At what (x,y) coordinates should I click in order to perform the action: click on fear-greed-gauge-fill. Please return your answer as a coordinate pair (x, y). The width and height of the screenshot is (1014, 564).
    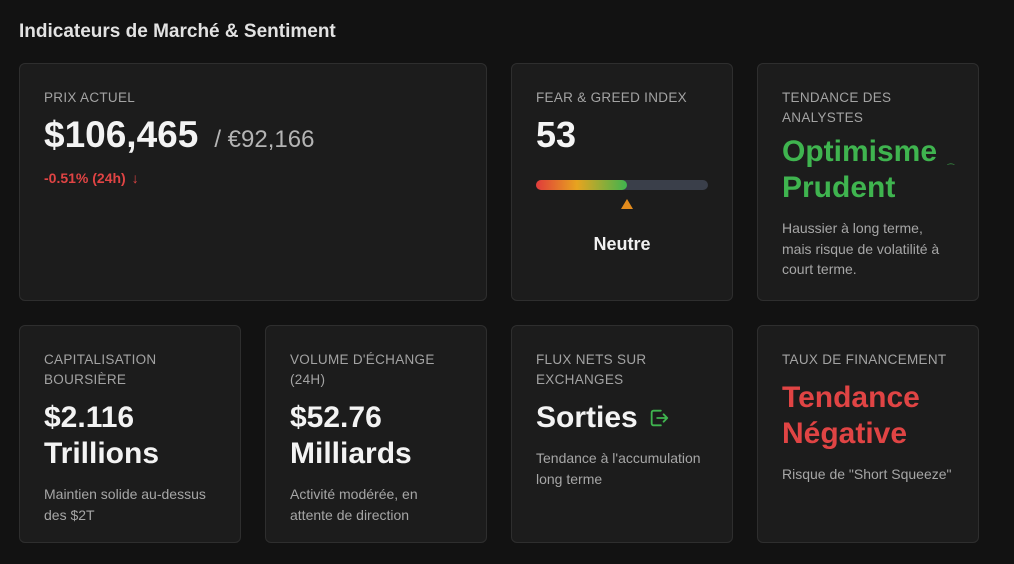
    Looking at the image, I should click on (582, 185).